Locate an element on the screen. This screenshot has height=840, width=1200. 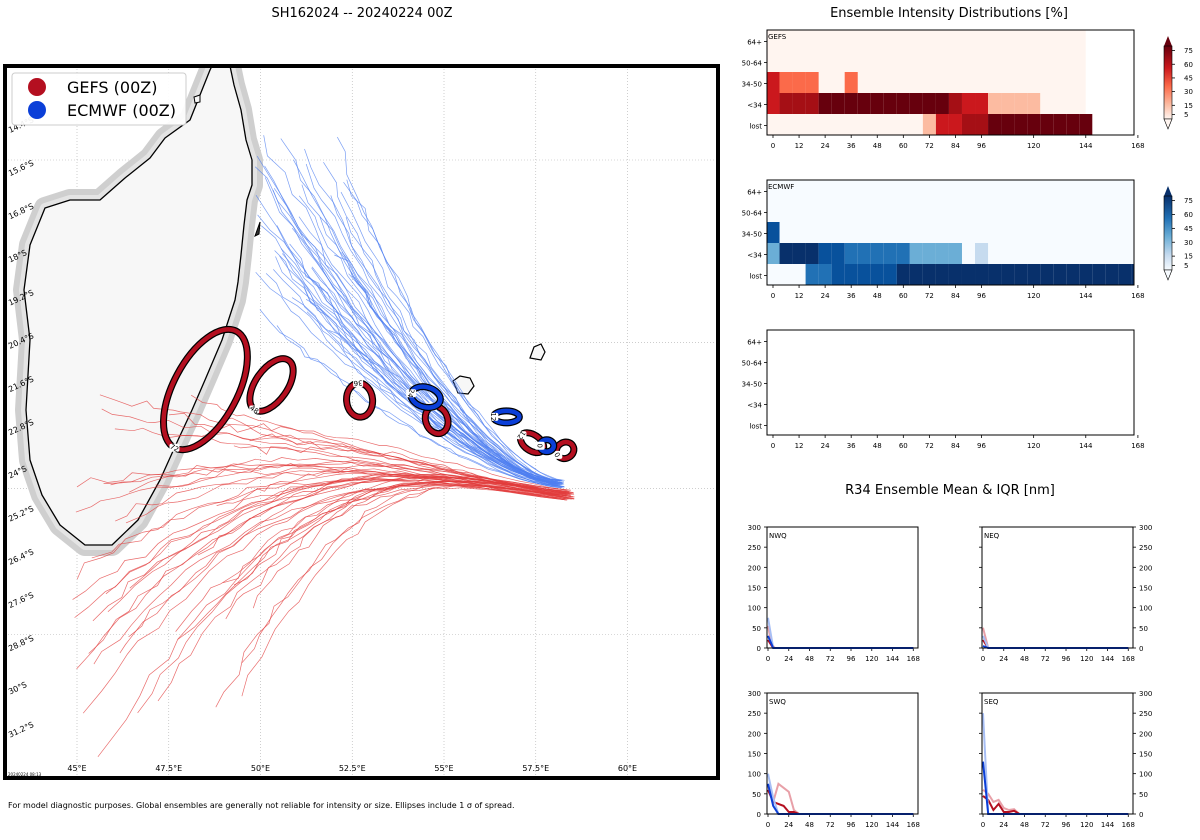
lon-label: 47.5°E is located at coordinates (168, 768).